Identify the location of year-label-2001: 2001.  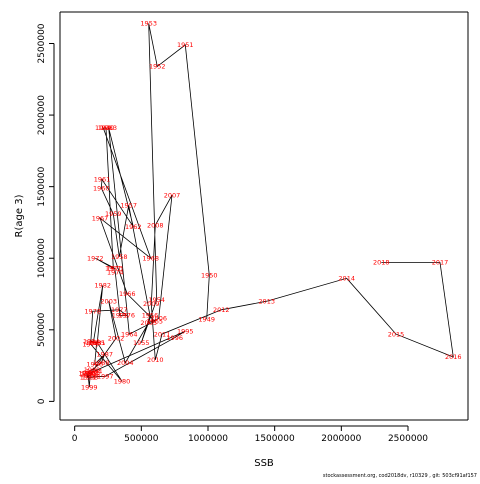
(91, 373).